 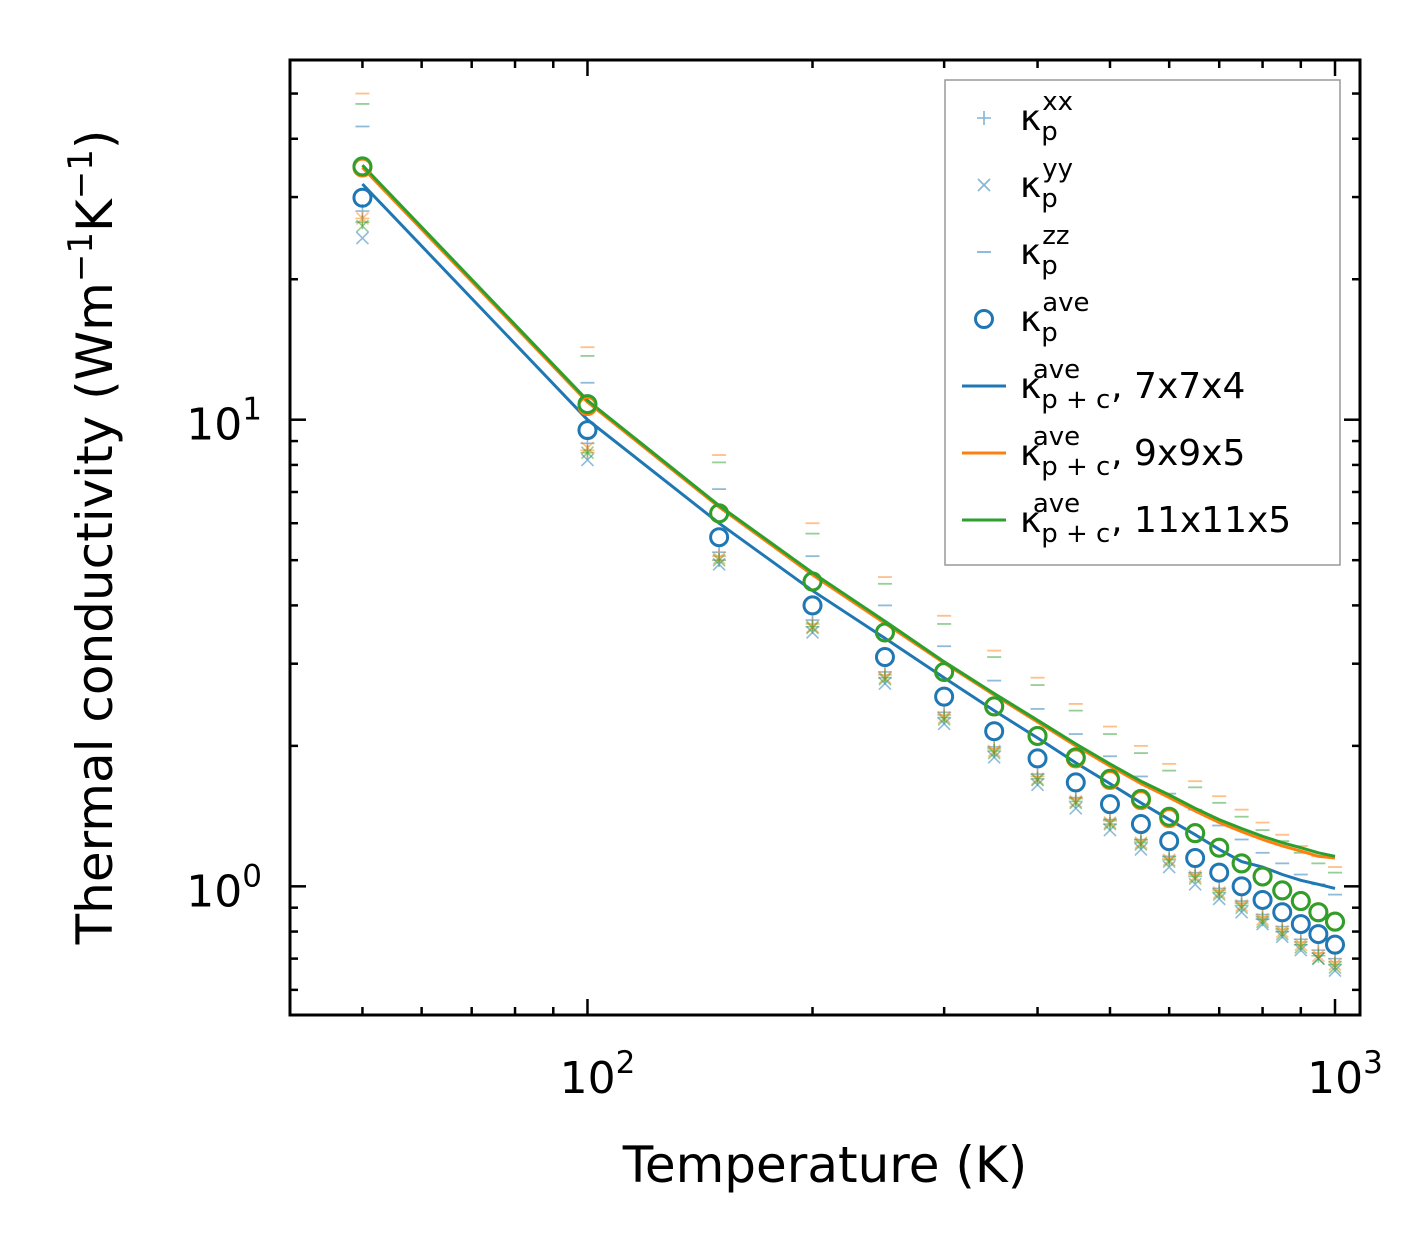 I want to click on legend-entry: κpyy, so click(x=1025, y=184).